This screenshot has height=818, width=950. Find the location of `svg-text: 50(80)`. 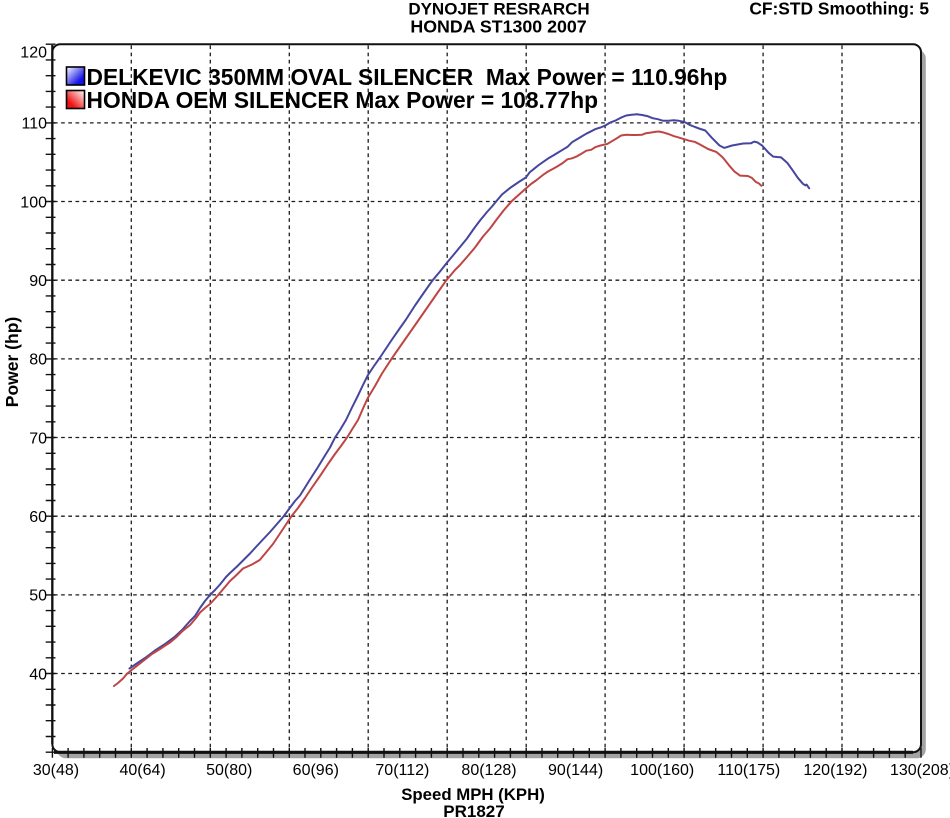

svg-text: 50(80) is located at coordinates (229, 770).